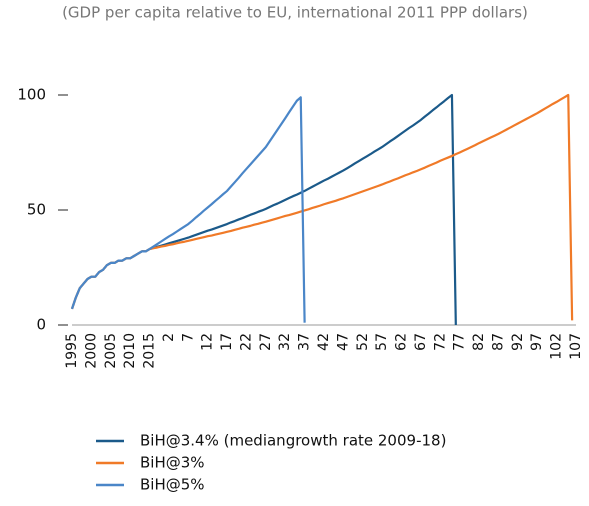 This screenshot has width=589, height=506. I want to click on x-tick-label: 62, so click(402, 342).